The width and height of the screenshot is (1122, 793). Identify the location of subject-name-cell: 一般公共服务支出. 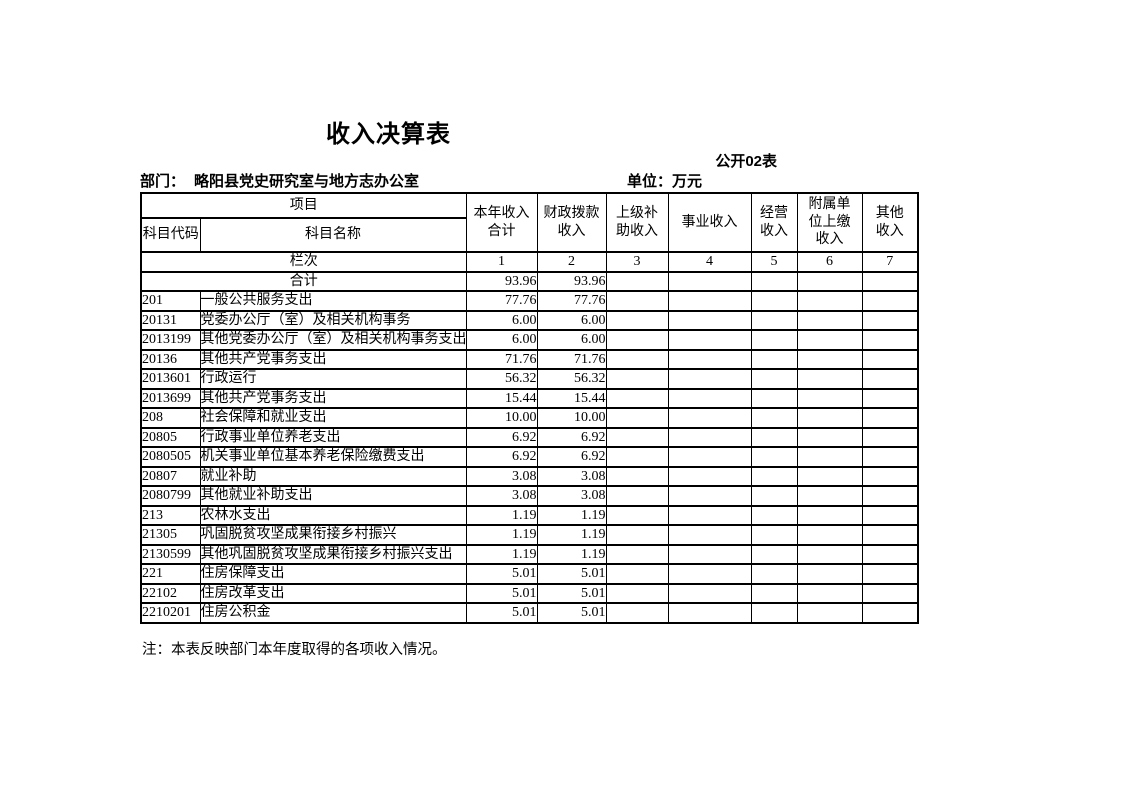
(333, 301).